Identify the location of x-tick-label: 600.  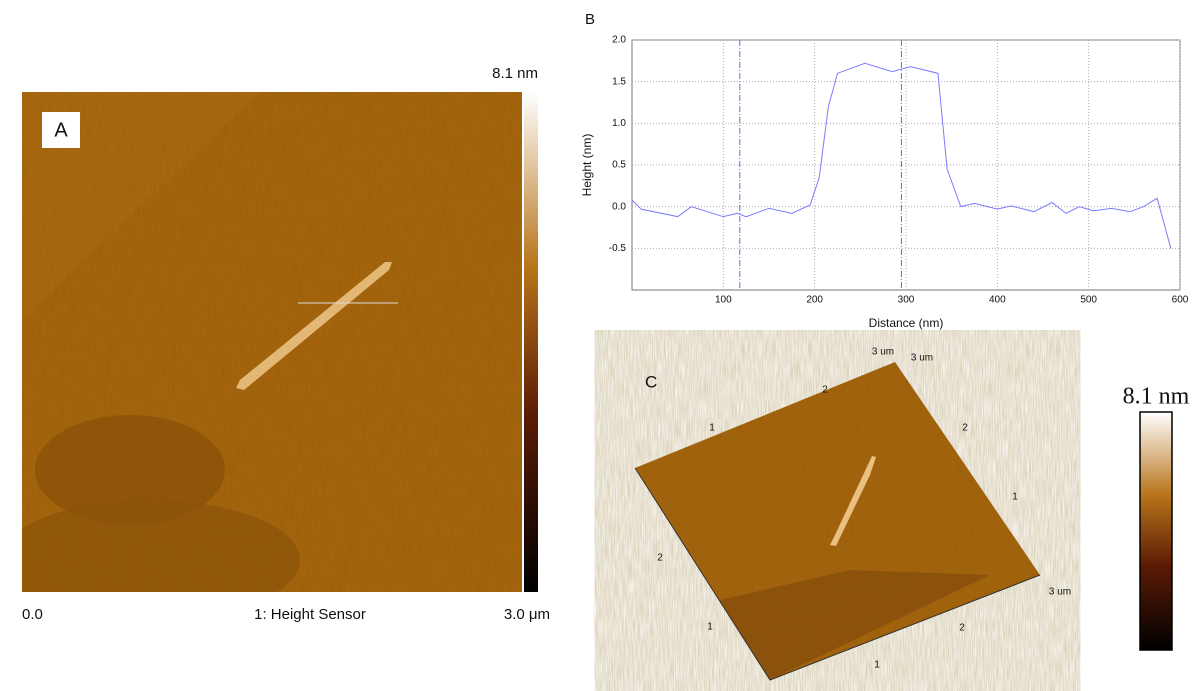
(1180, 300).